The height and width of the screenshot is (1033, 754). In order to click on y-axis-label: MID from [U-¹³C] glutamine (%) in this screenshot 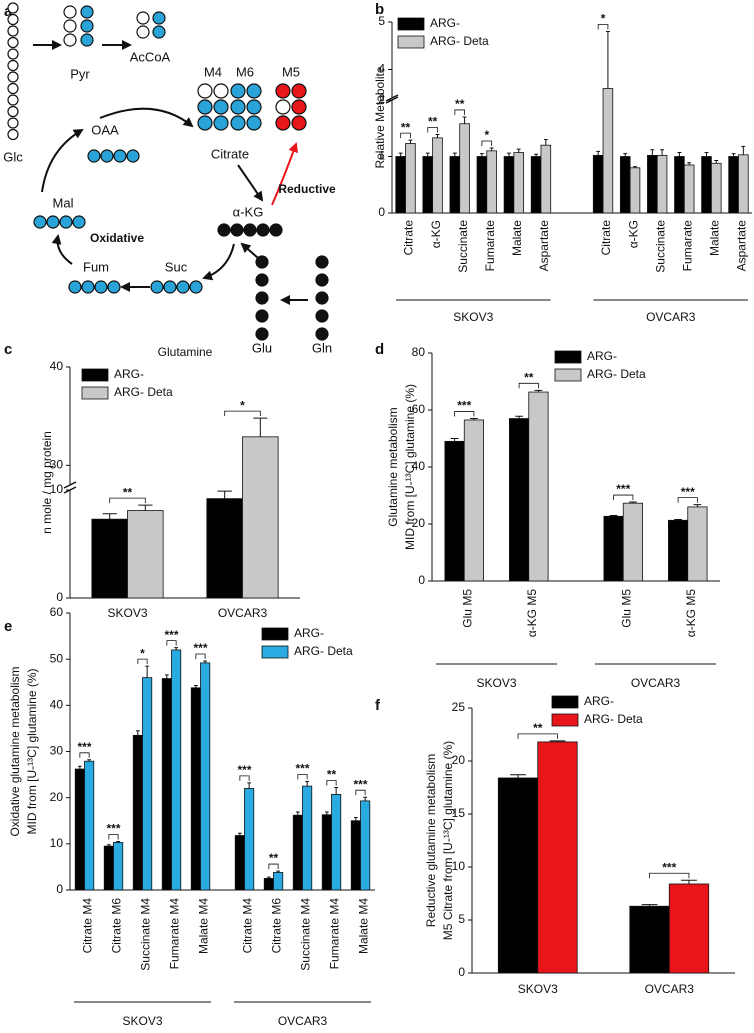, I will do `click(410, 467)`.